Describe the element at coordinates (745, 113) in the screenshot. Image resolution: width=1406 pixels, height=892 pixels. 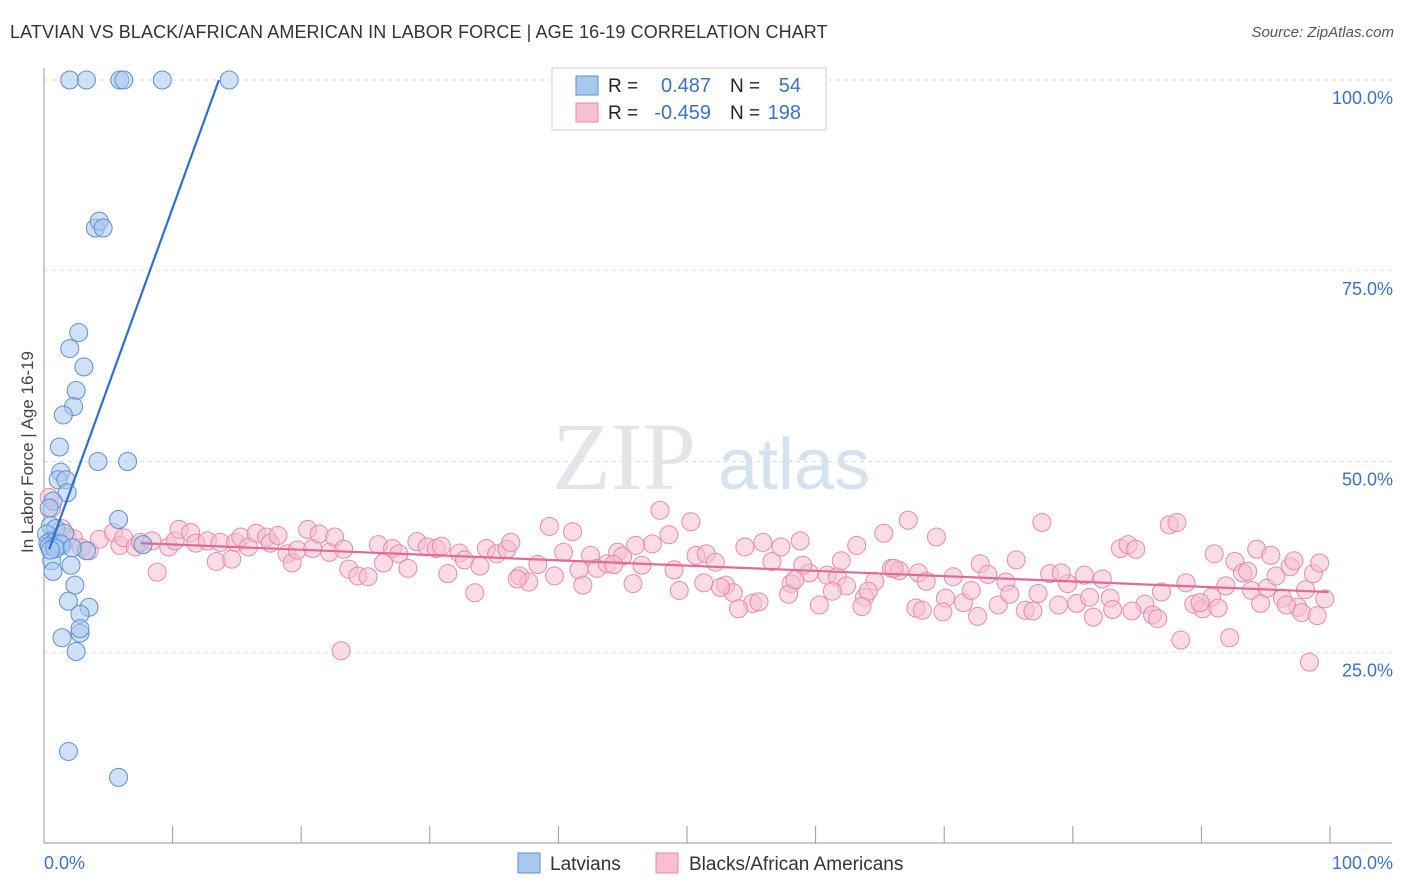
I see `stats-n-label-black: N =` at that location.